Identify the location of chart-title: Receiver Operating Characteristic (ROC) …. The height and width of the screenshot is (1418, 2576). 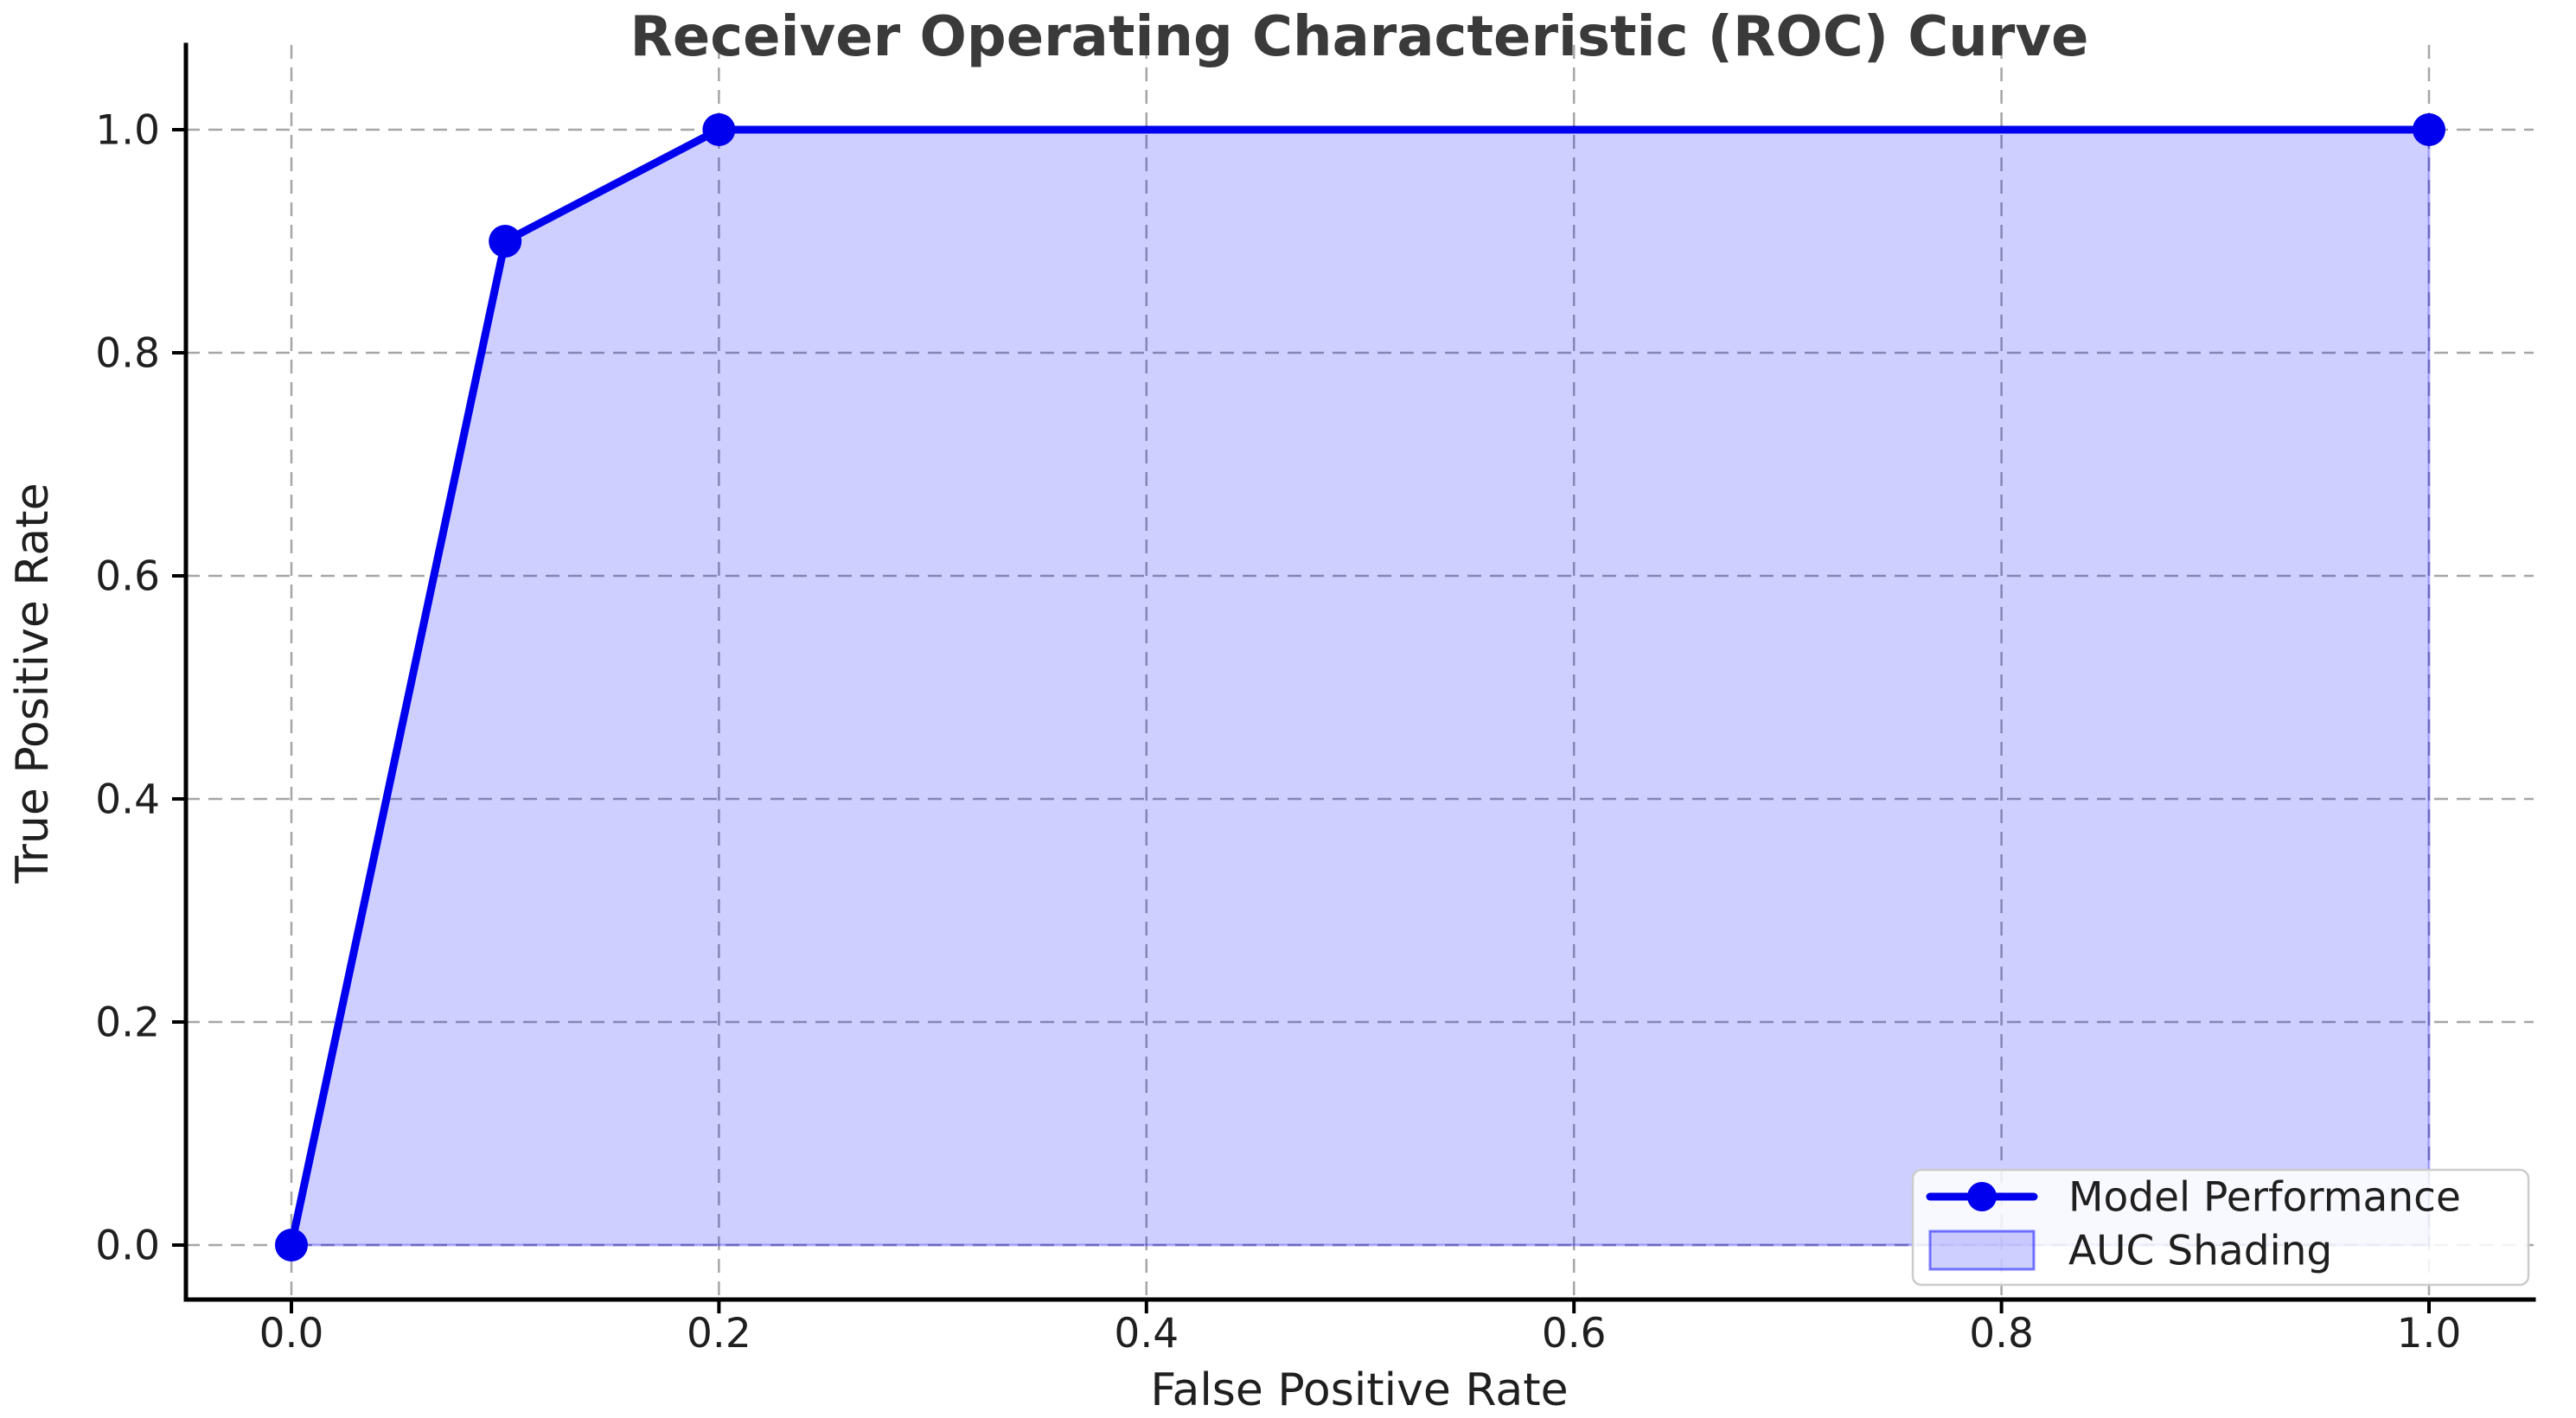
(1359, 37).